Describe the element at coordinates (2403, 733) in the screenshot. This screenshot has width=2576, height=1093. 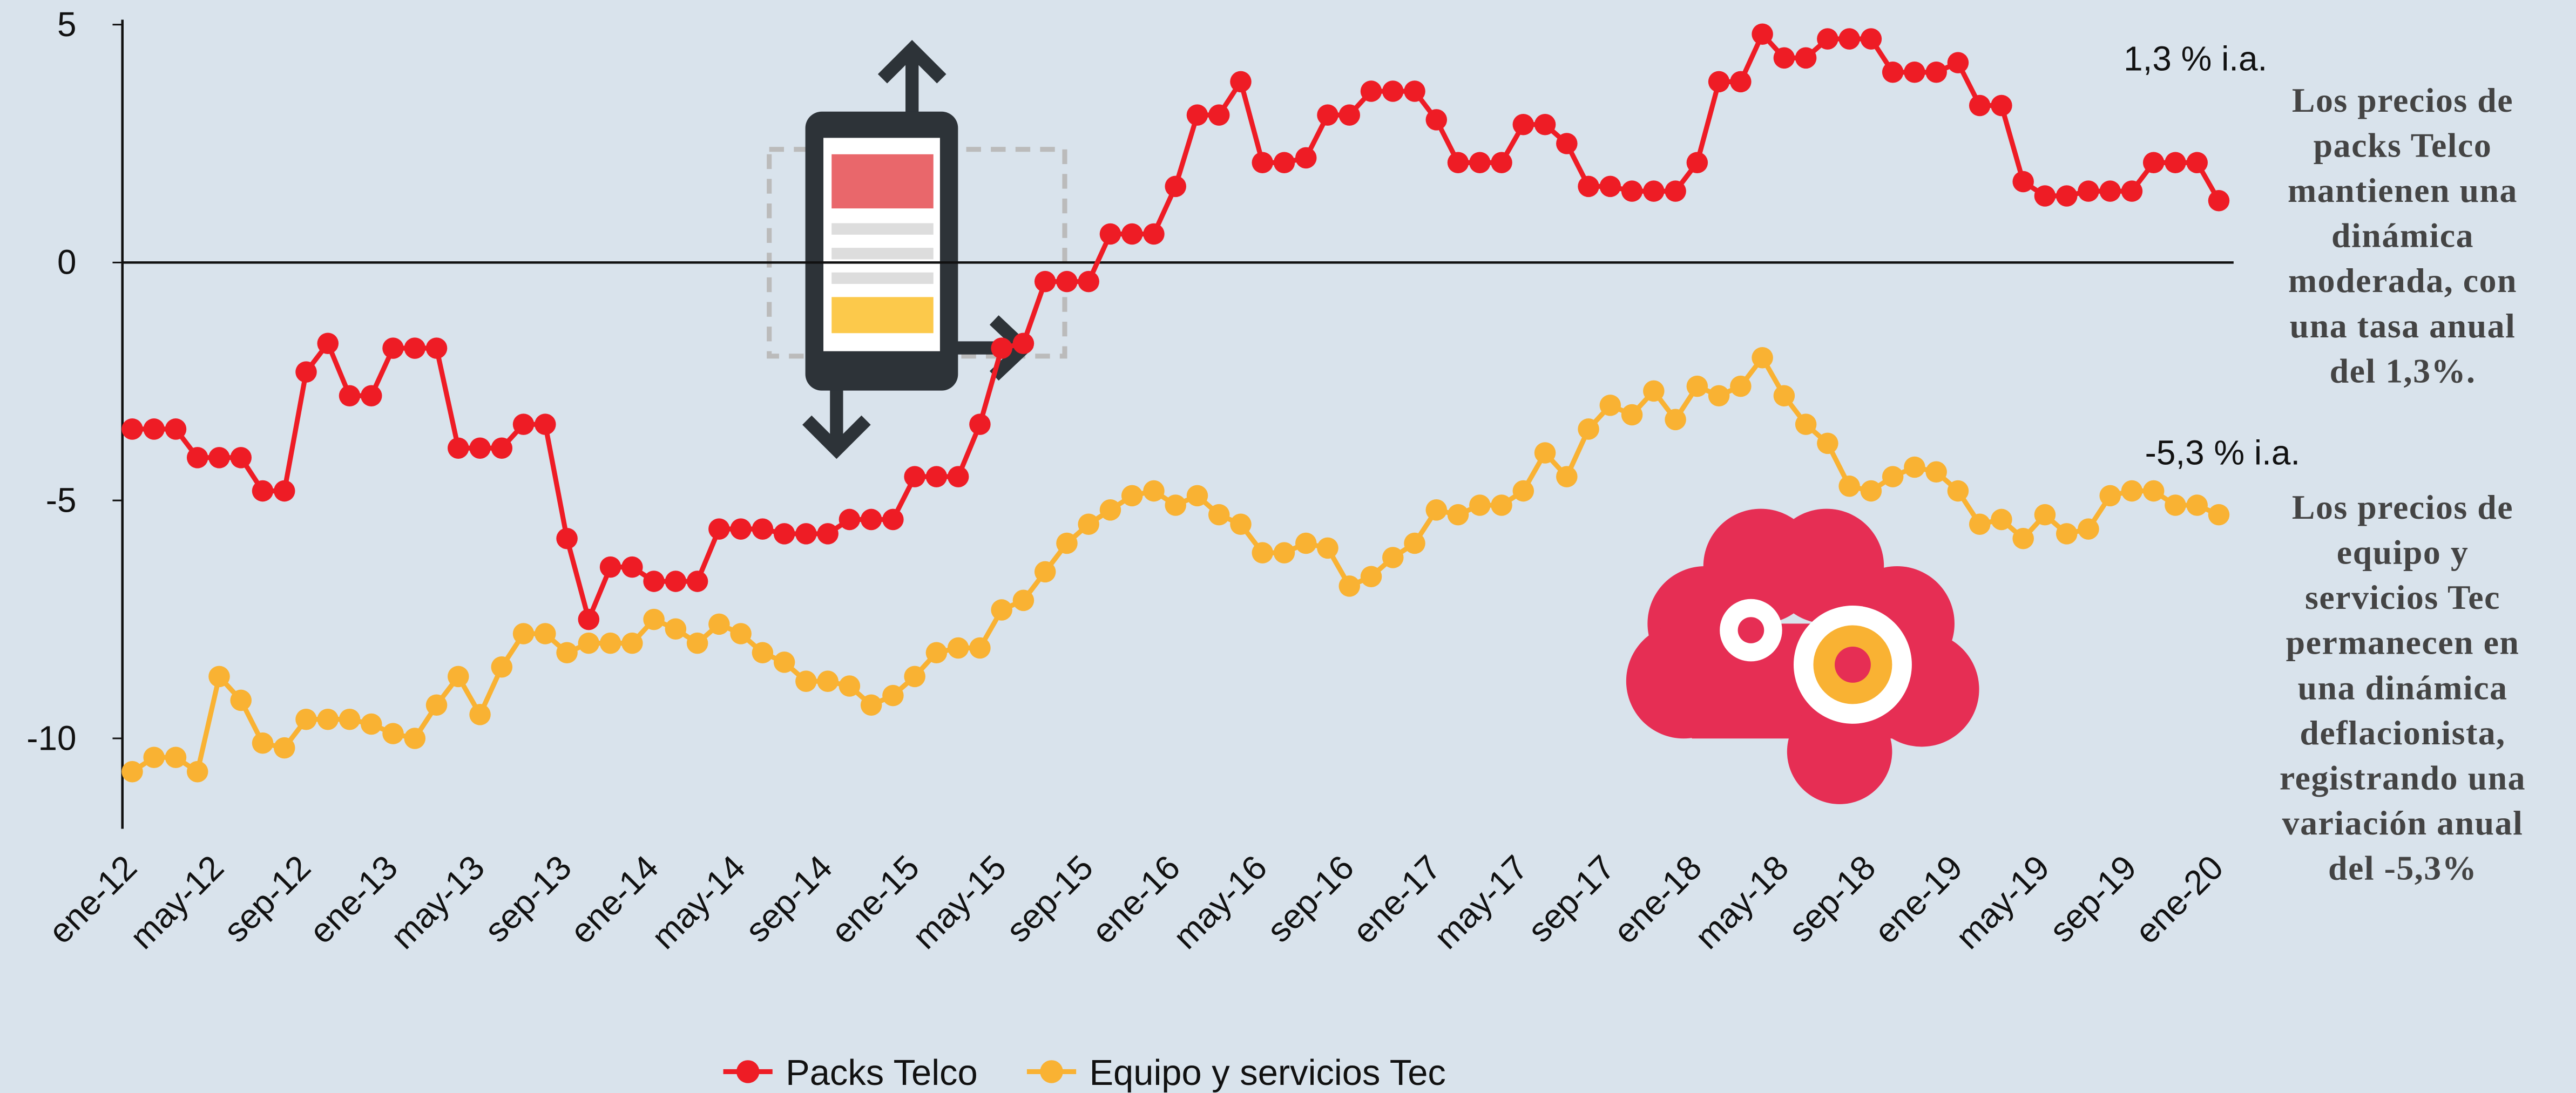
I see `annotation-text: deflacionista,` at that location.